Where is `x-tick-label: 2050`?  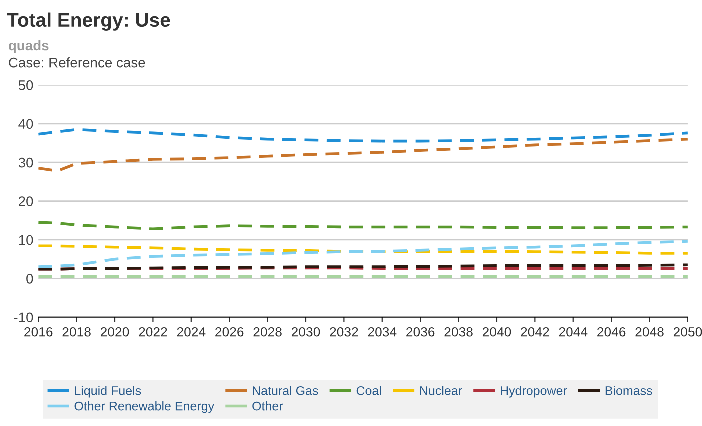
x-tick-label: 2050 is located at coordinates (688, 332).